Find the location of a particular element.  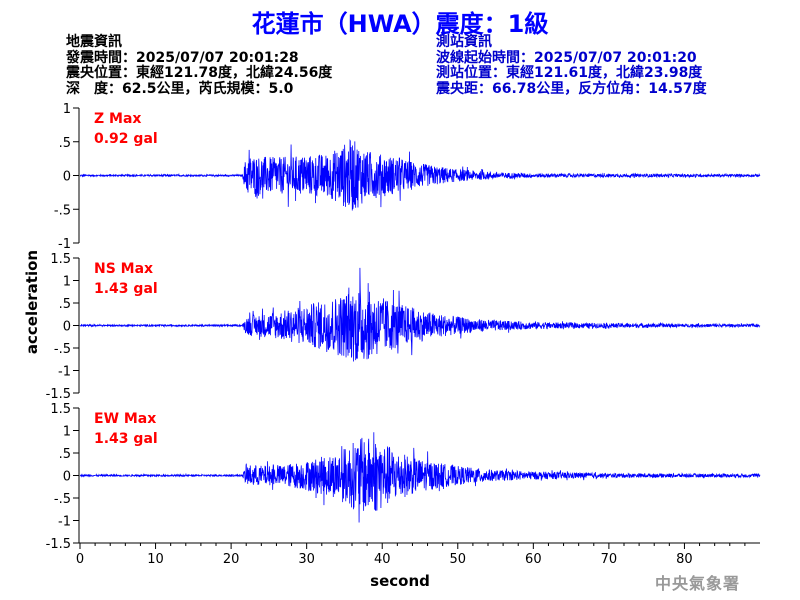

ew-y-tick-label: .5 is located at coordinates (65, 454).